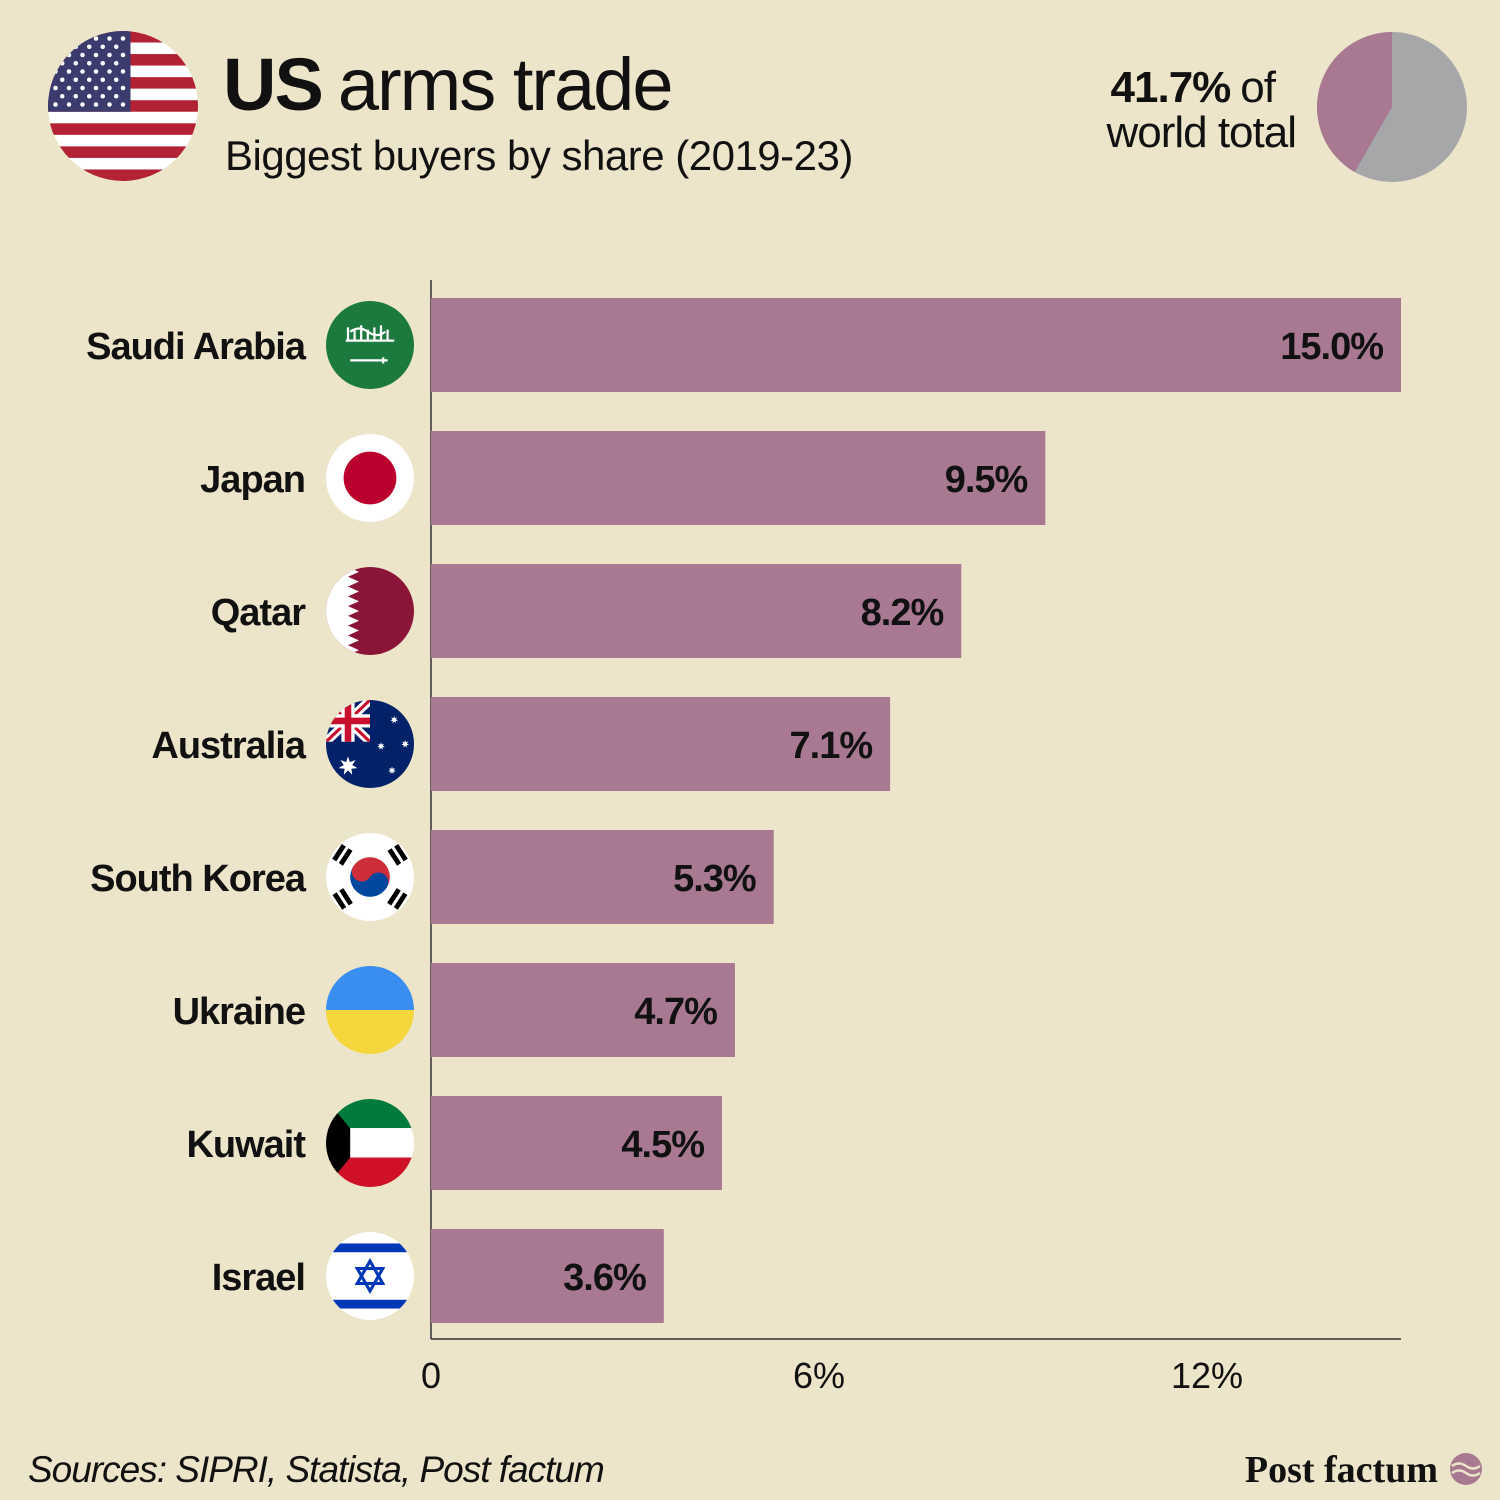 The height and width of the screenshot is (1500, 1500). Describe the element at coordinates (369, 360) in the screenshot. I see `flag-sword` at that location.